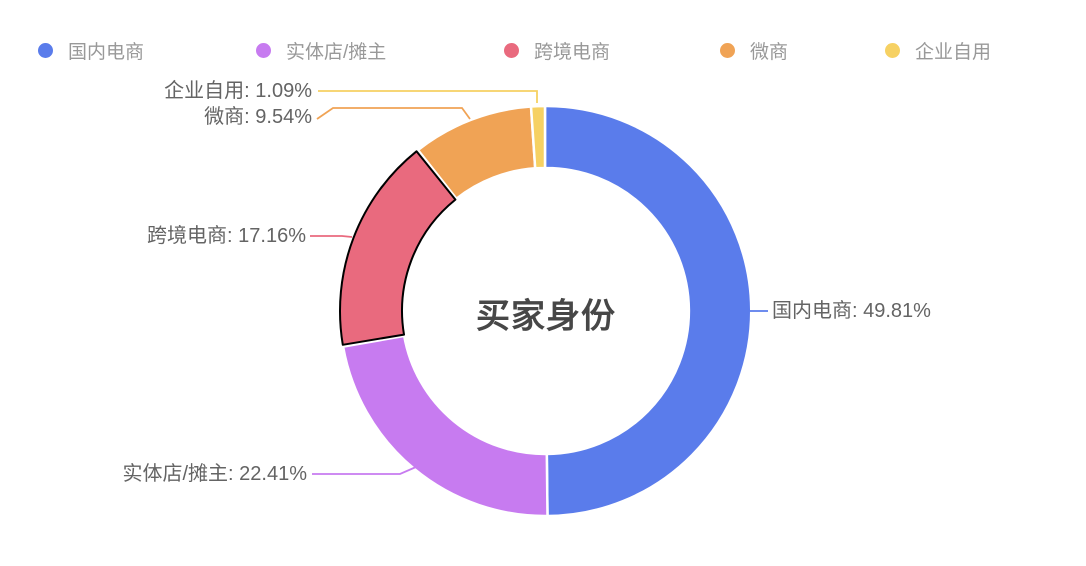 Image resolution: width=1086 pixels, height=566 pixels. I want to click on legend-dot-physical-store, so click(263, 50).